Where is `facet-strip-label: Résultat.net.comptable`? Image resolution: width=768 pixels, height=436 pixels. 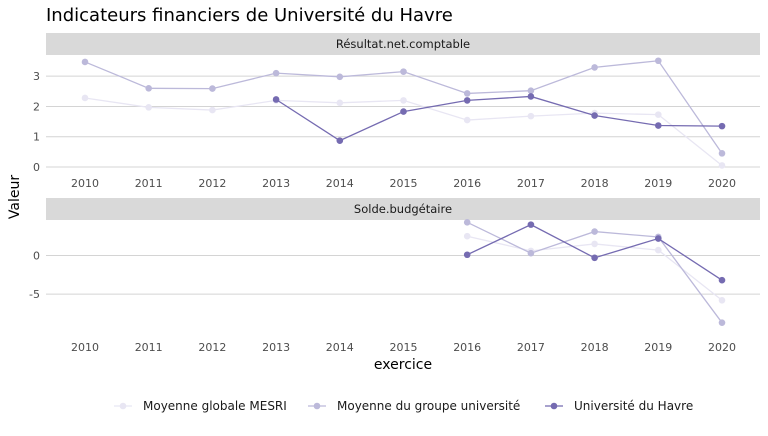 facet-strip-label: Résultat.net.comptable is located at coordinates (403, 44).